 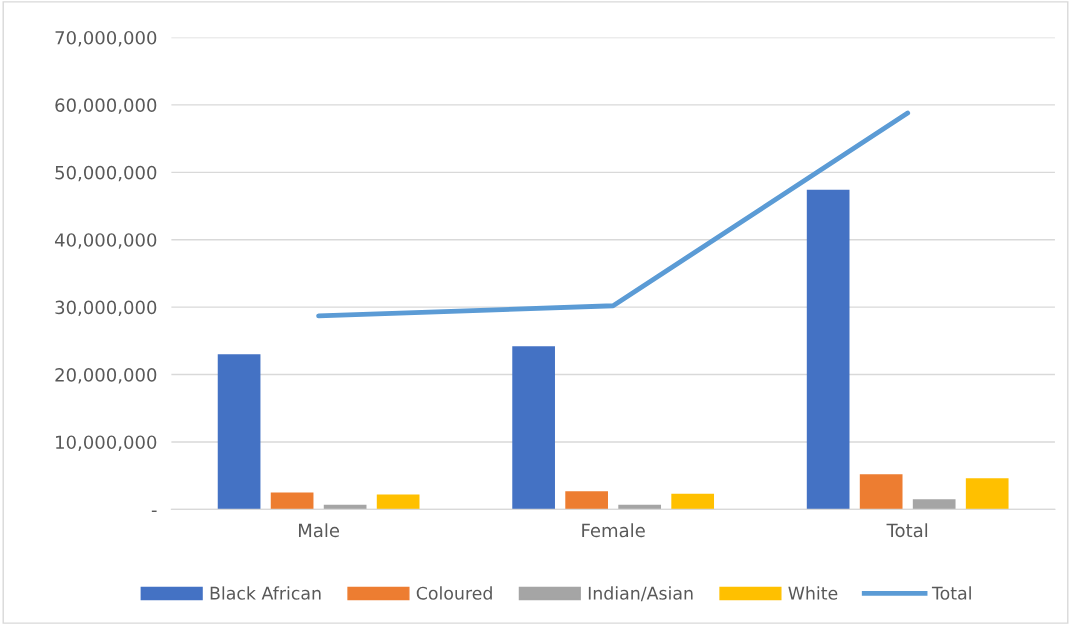 What do you see at coordinates (106, 106) in the screenshot?
I see `y-tick-label: 60,000,000` at bounding box center [106, 106].